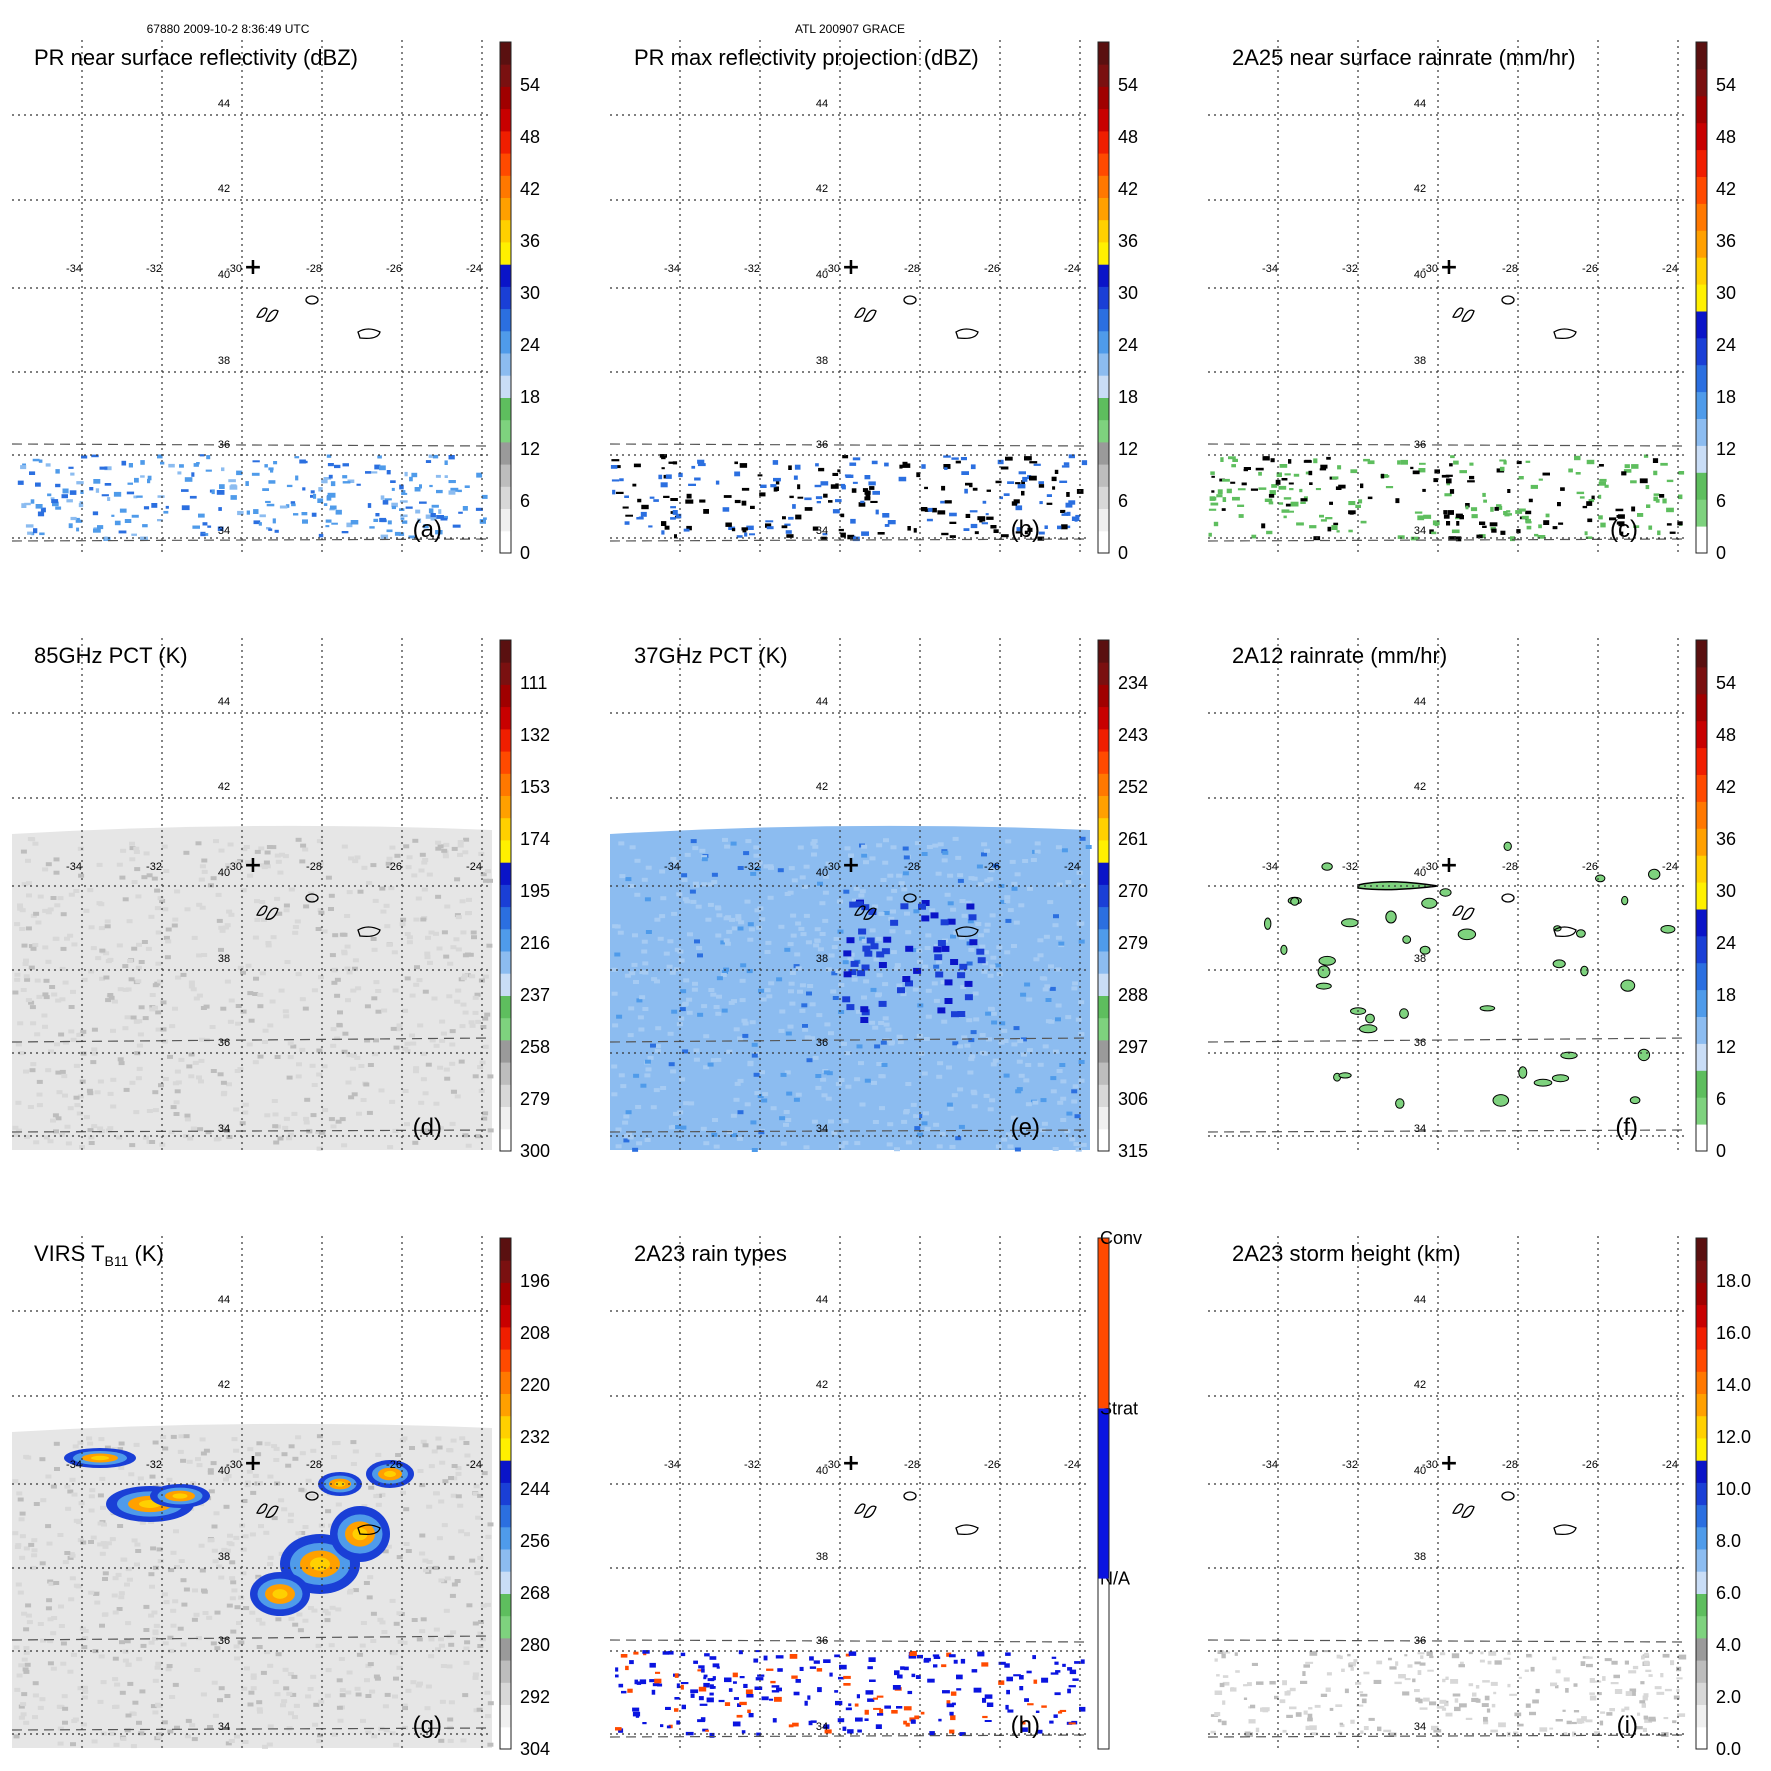  I want to click on colorbar-tick-label: 12, so click(1726, 1047).